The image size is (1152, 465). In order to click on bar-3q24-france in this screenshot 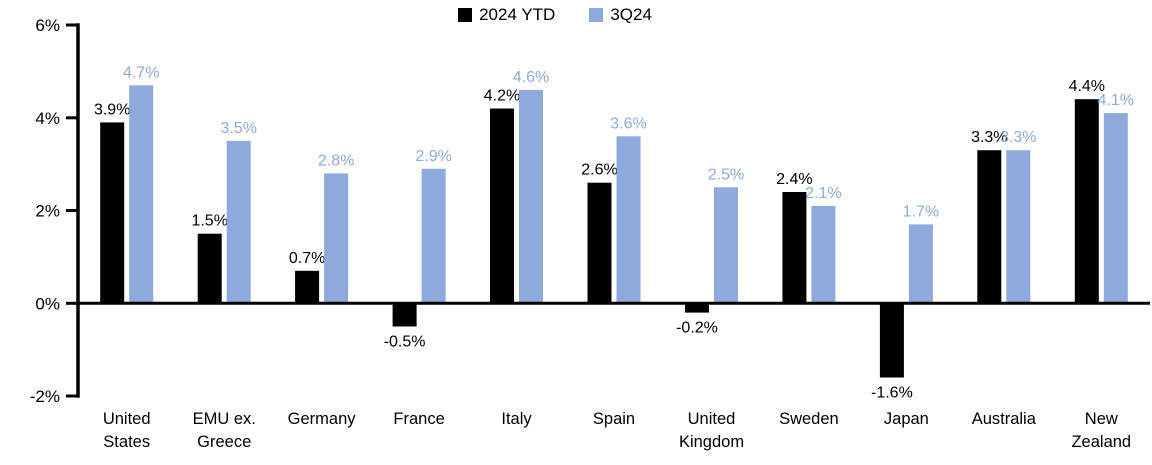, I will do `click(433, 236)`.